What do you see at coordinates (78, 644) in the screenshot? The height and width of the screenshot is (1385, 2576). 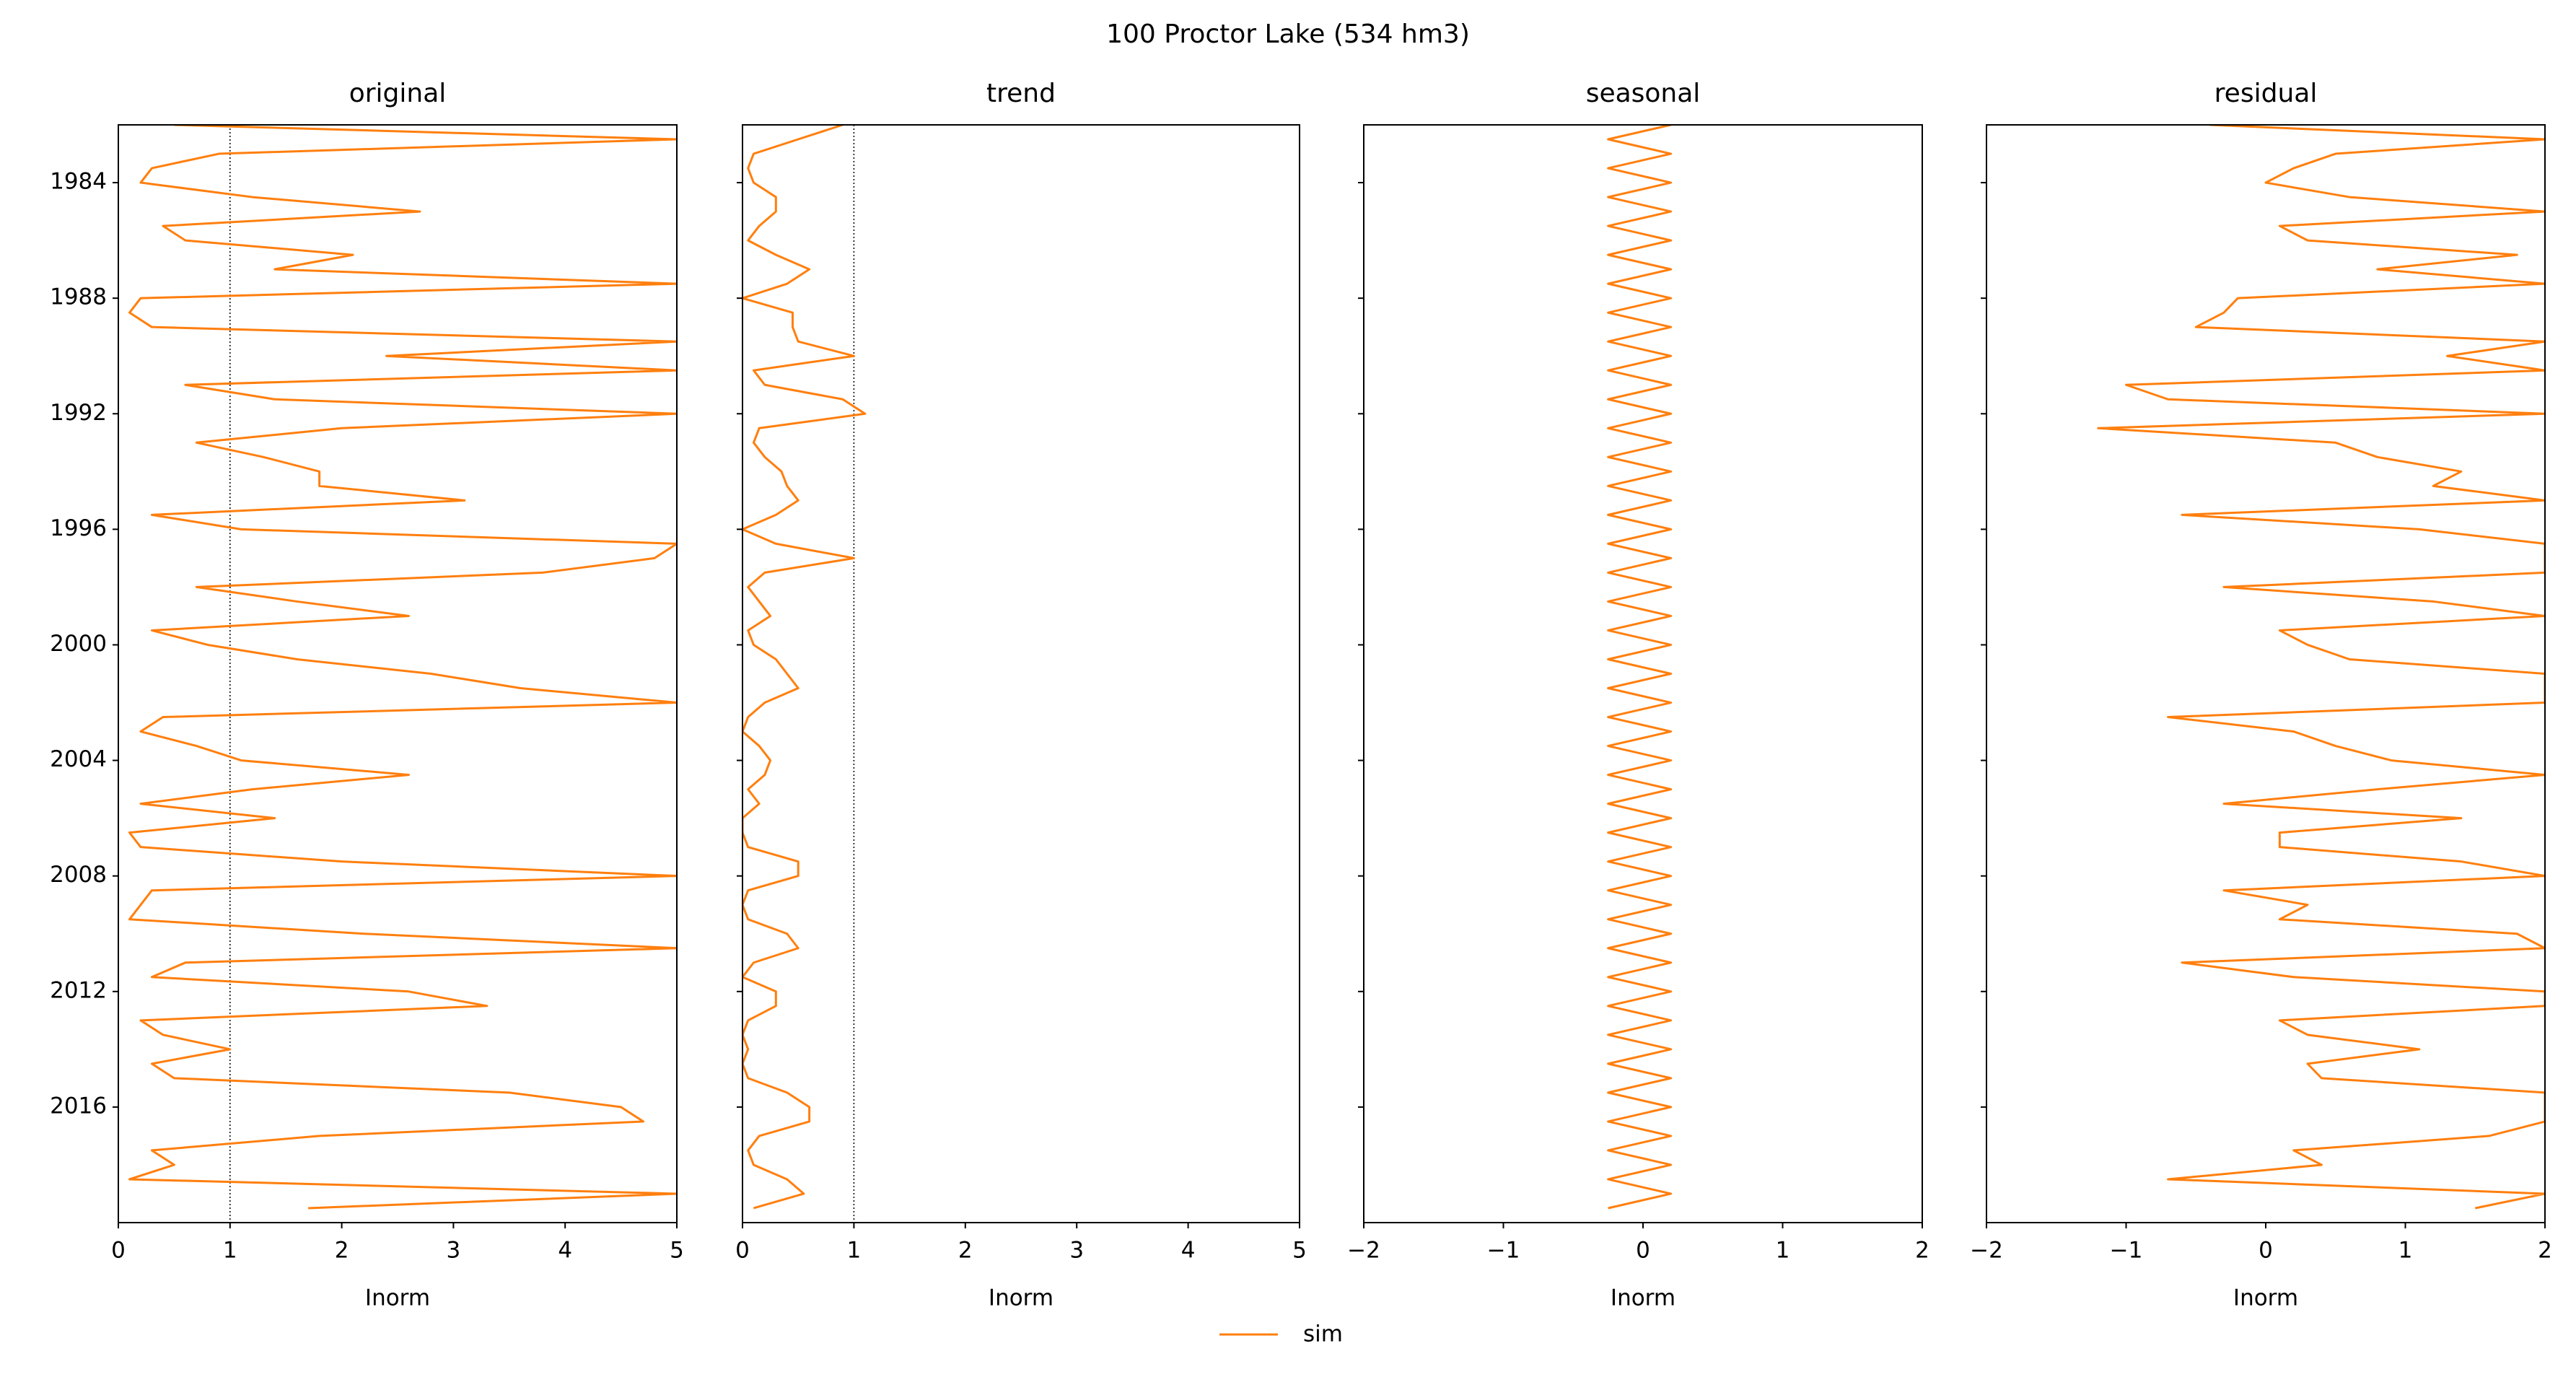 I see `y-tick-label: 2000` at bounding box center [78, 644].